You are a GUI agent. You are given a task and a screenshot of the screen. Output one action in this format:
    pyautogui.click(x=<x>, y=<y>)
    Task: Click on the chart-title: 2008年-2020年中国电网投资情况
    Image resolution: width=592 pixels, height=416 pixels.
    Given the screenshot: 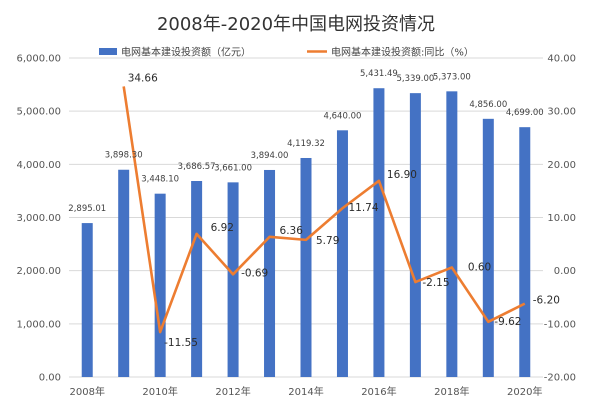 What is the action you would take?
    pyautogui.click(x=296, y=24)
    